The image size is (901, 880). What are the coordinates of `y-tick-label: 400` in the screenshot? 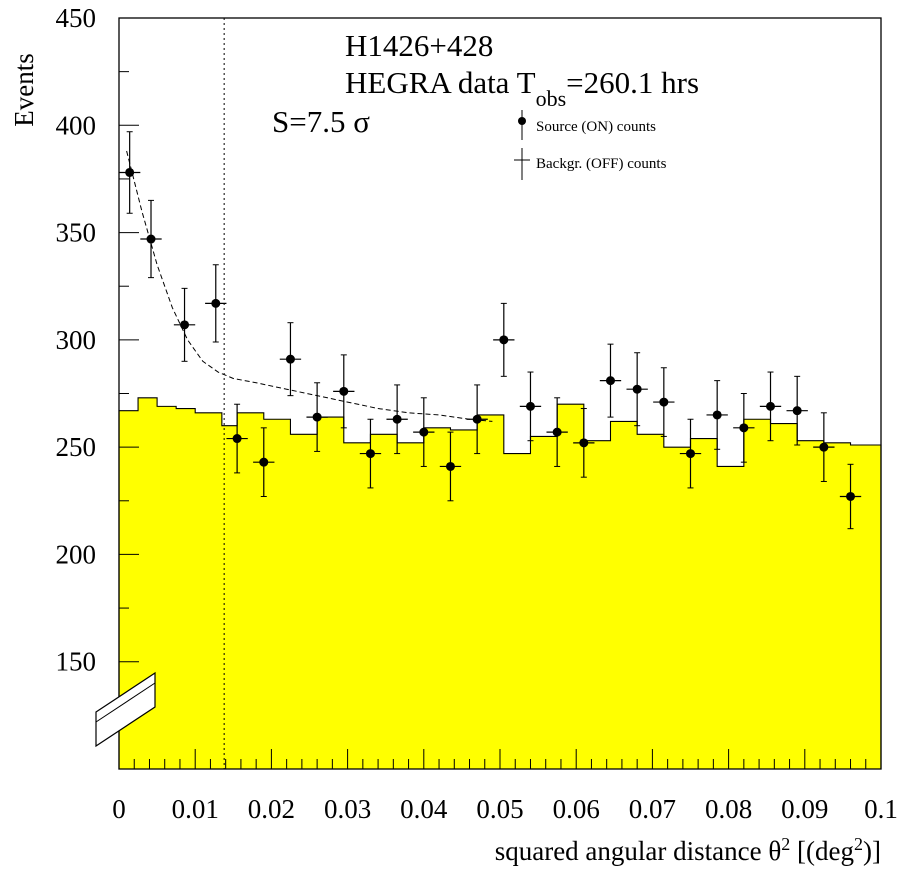 It's located at (76, 125).